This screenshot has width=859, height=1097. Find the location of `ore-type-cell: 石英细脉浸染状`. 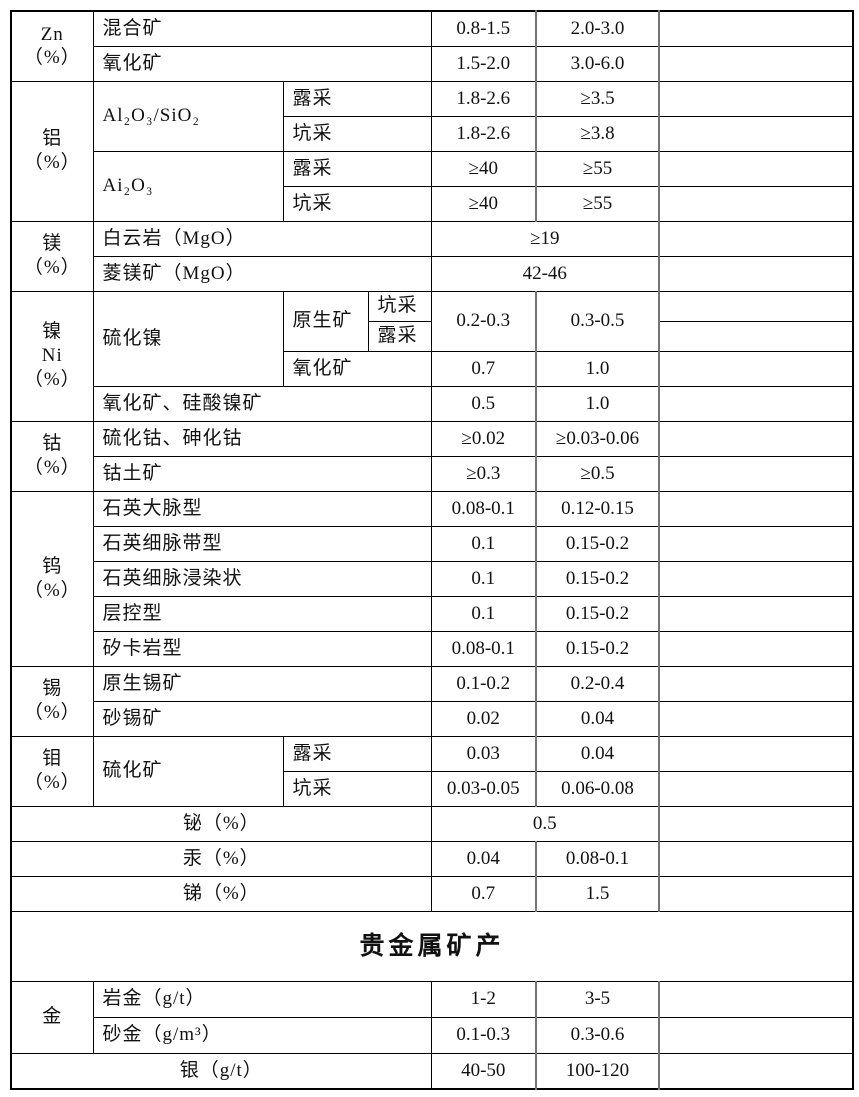

ore-type-cell: 石英细脉浸染状 is located at coordinates (262, 578).